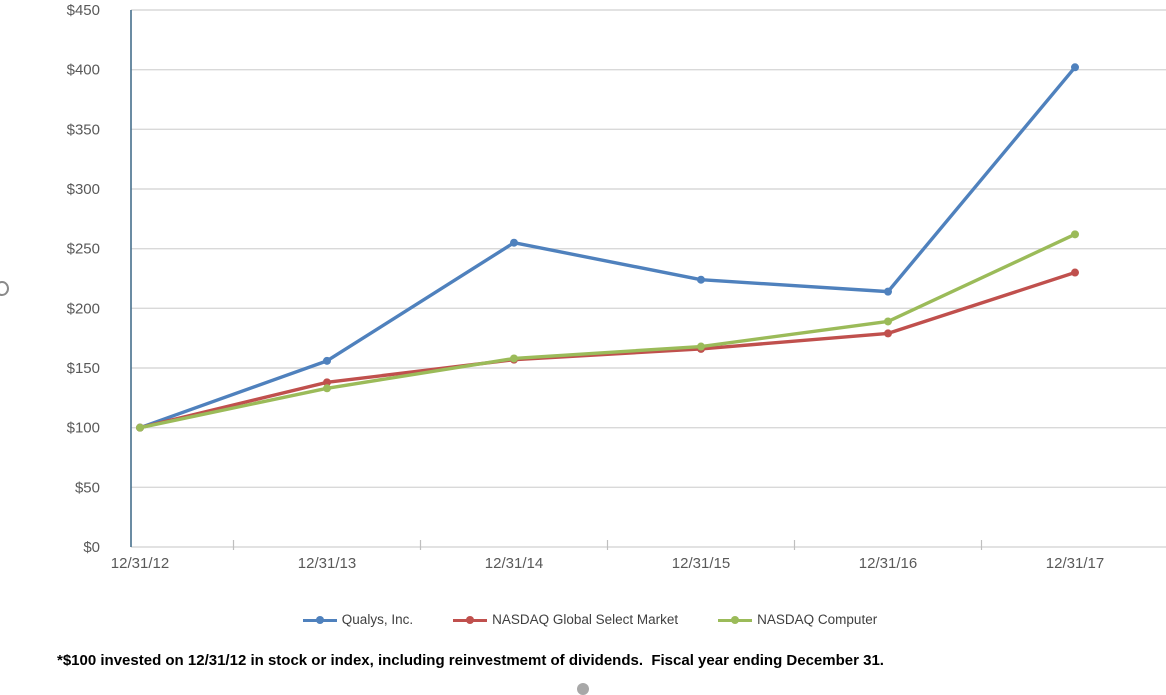 This screenshot has height=695, width=1166. What do you see at coordinates (701, 563) in the screenshot?
I see `x-axis-tick-label: 12/31/15` at bounding box center [701, 563].